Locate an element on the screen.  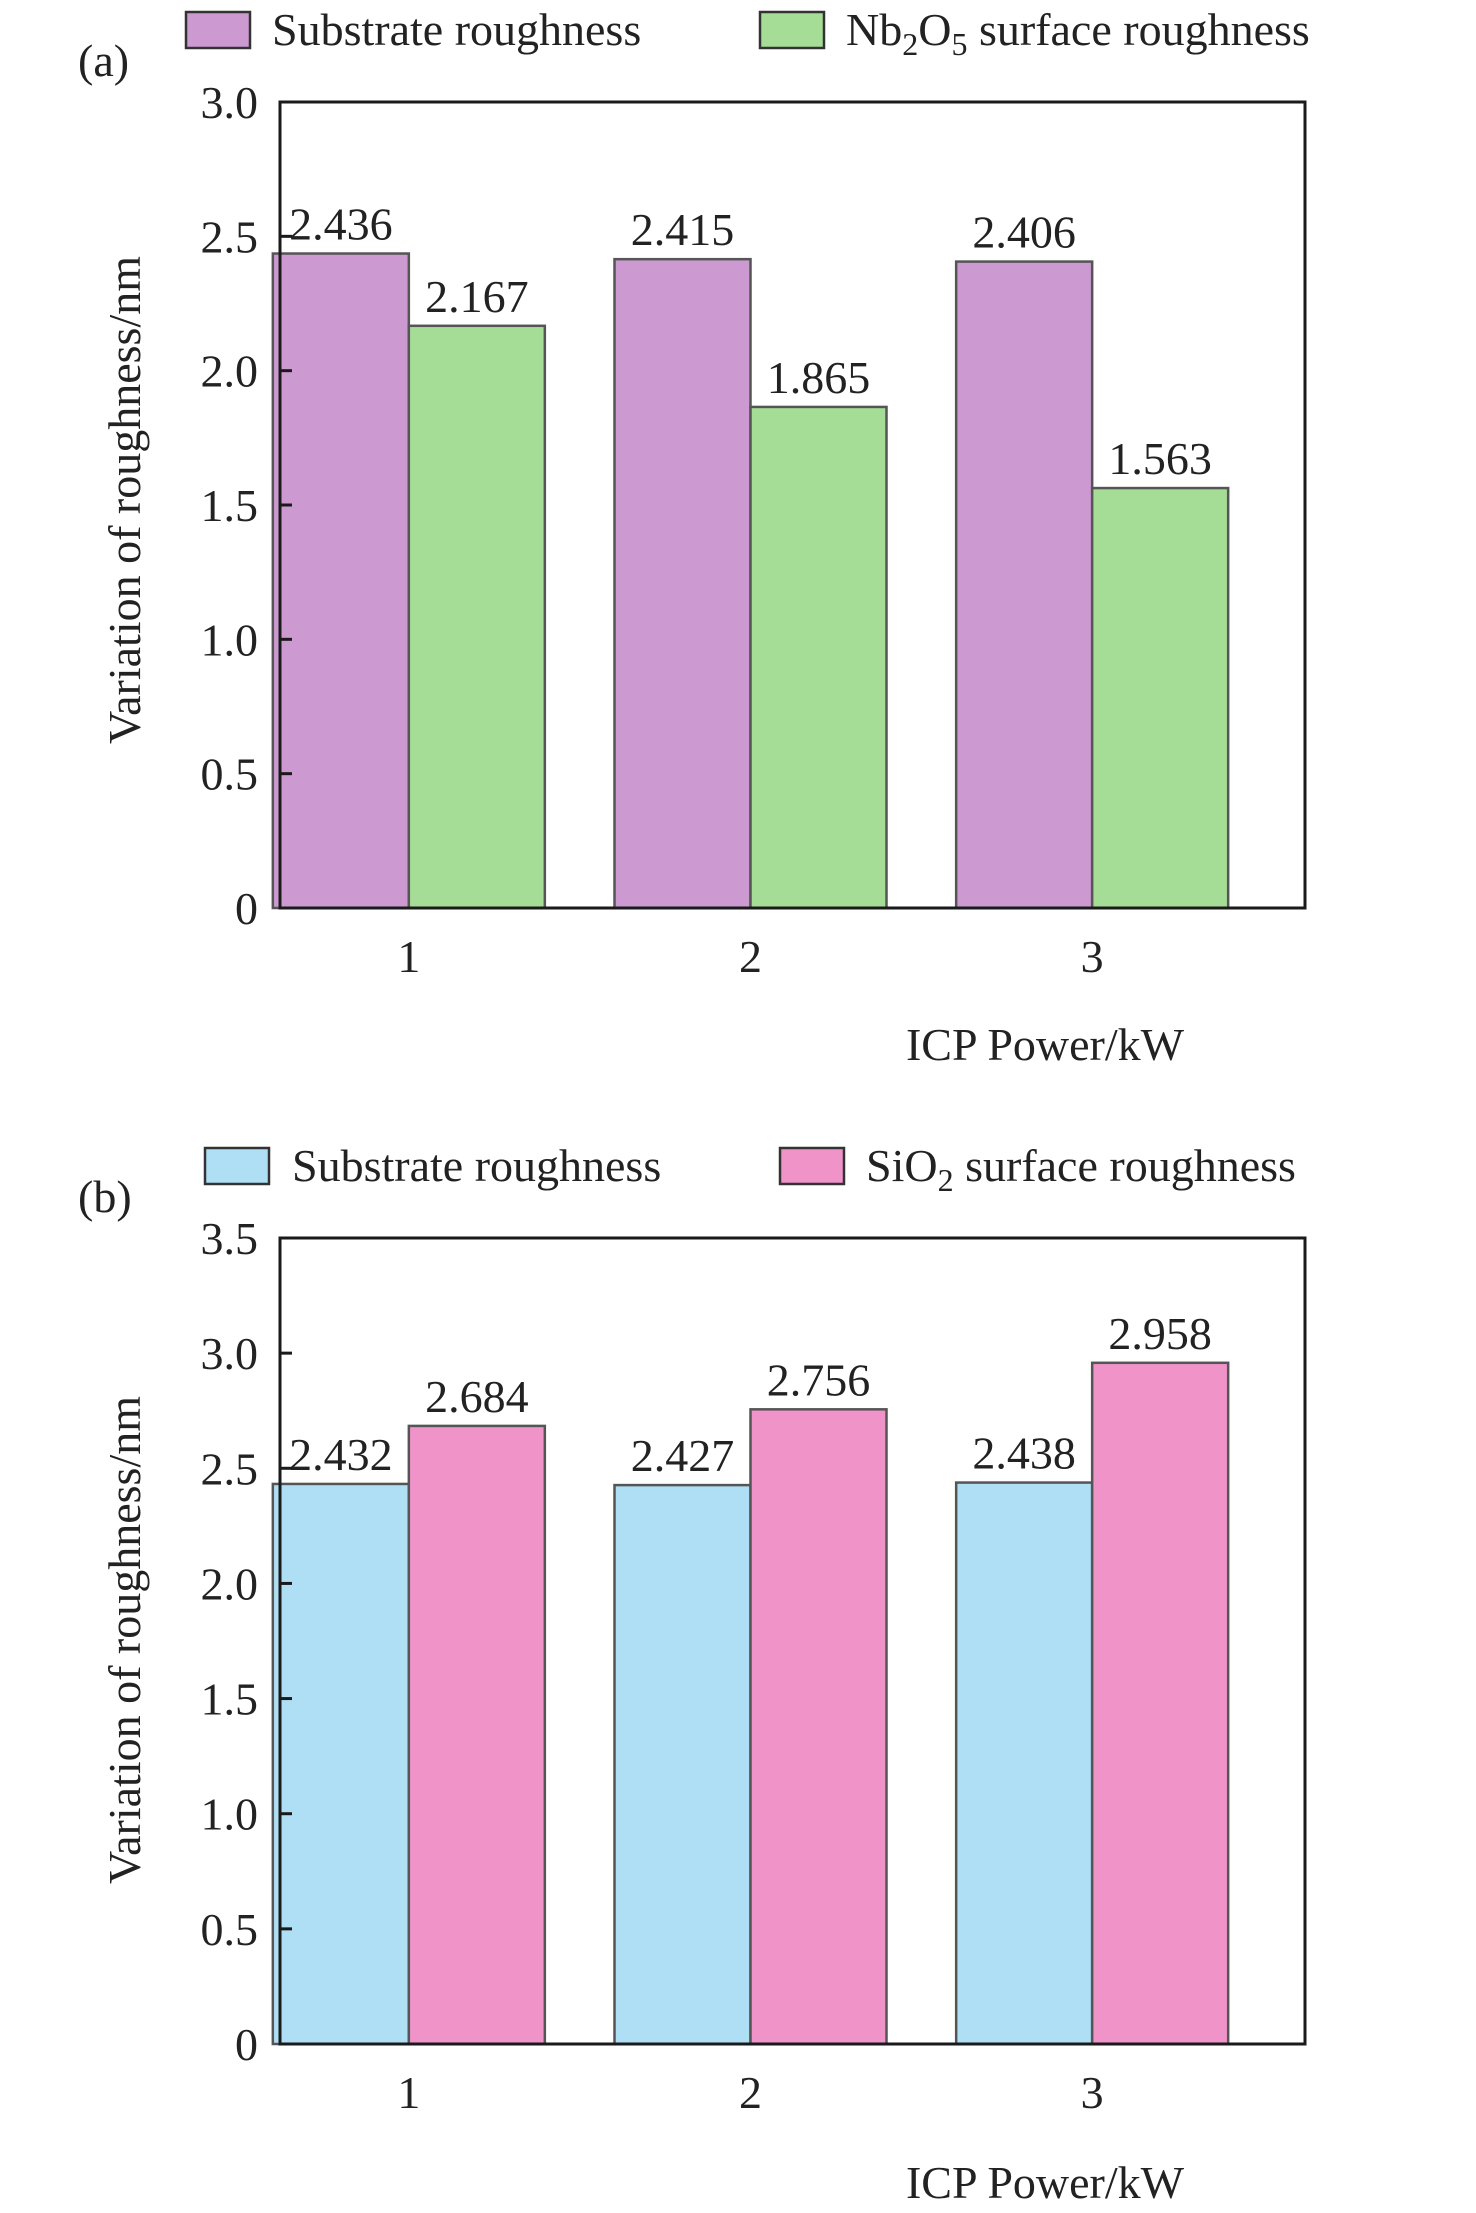
x-axis-title-b: ICP Power/kW is located at coordinates (1045, 2182).